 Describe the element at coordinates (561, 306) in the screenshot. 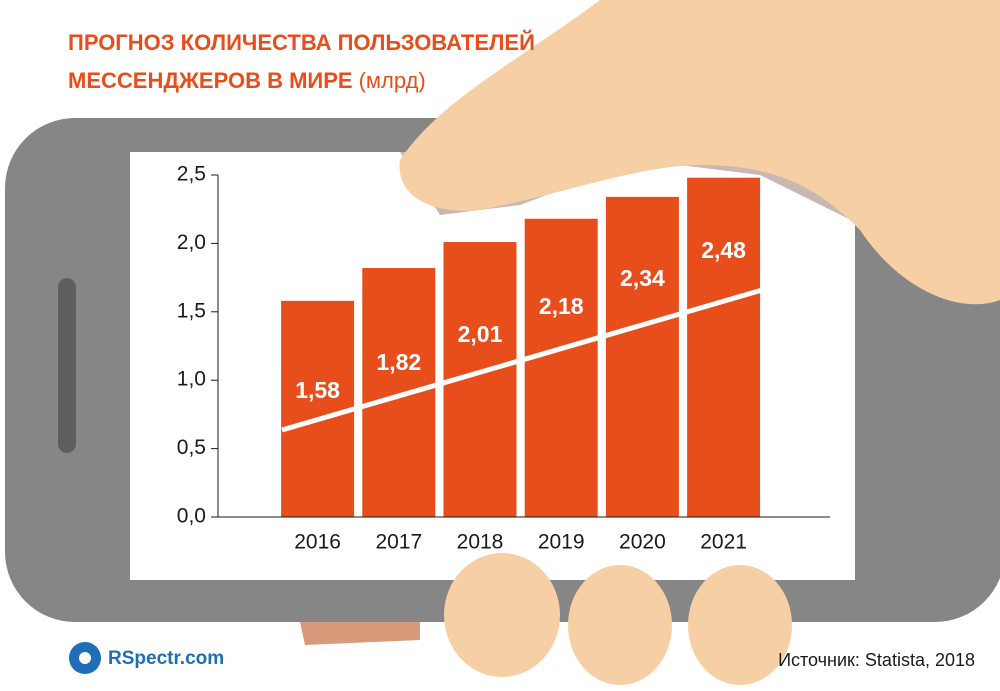

I see `value-label: 2,18` at that location.